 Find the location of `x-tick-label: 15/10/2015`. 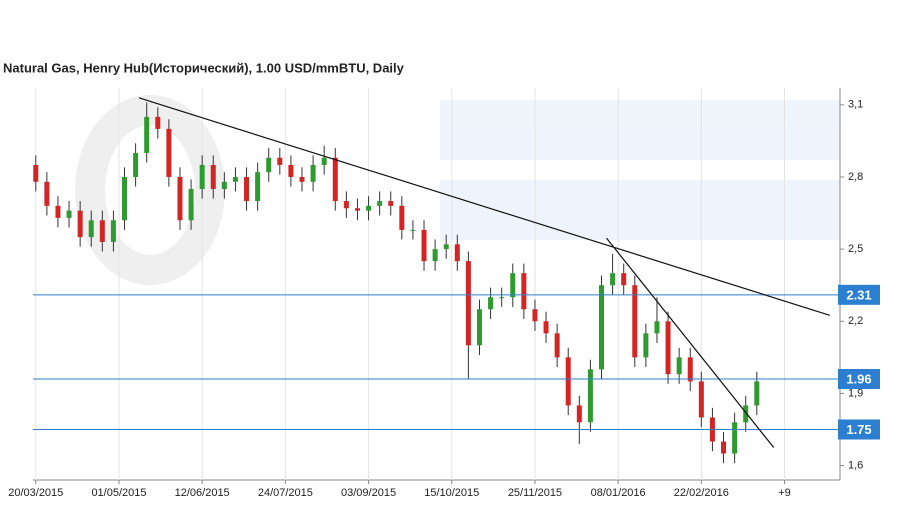

x-tick-label: 15/10/2015 is located at coordinates (451, 493).